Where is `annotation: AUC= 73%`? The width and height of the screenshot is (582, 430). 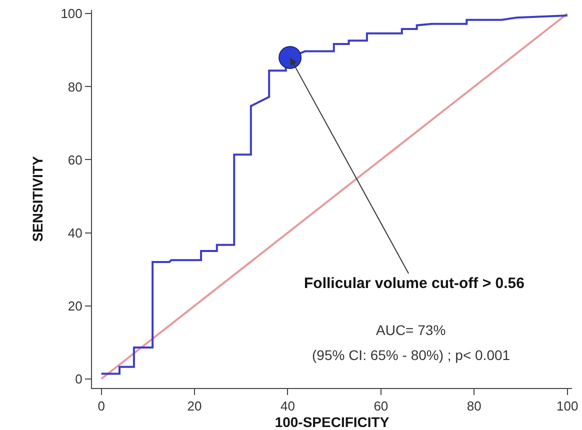 annotation: AUC= 73% is located at coordinates (411, 330).